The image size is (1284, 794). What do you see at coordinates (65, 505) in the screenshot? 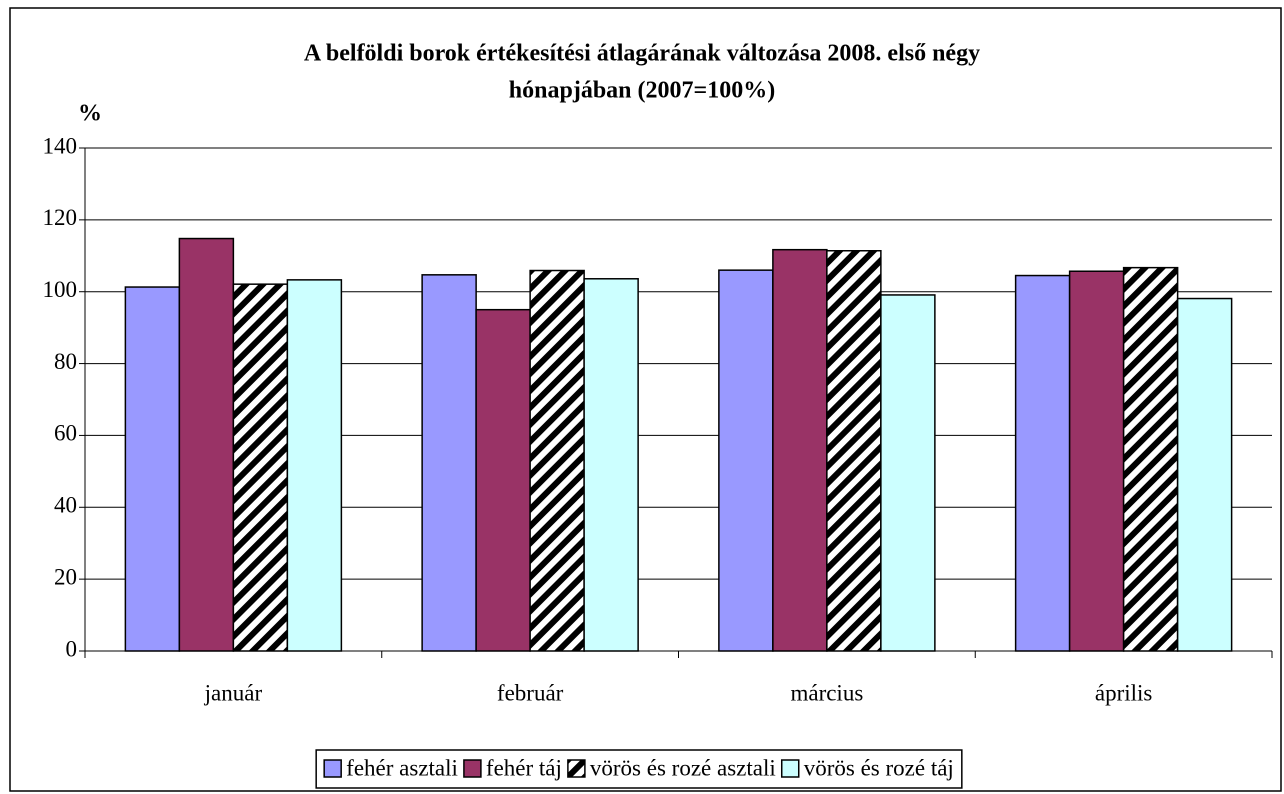
I see `y-tick-label: 40` at bounding box center [65, 505].